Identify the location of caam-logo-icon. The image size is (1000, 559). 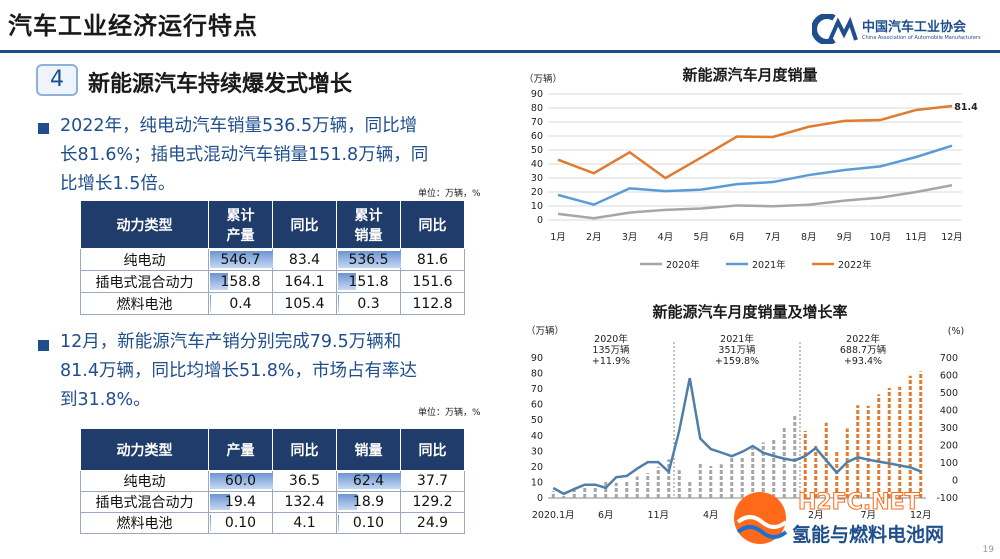
(835, 29).